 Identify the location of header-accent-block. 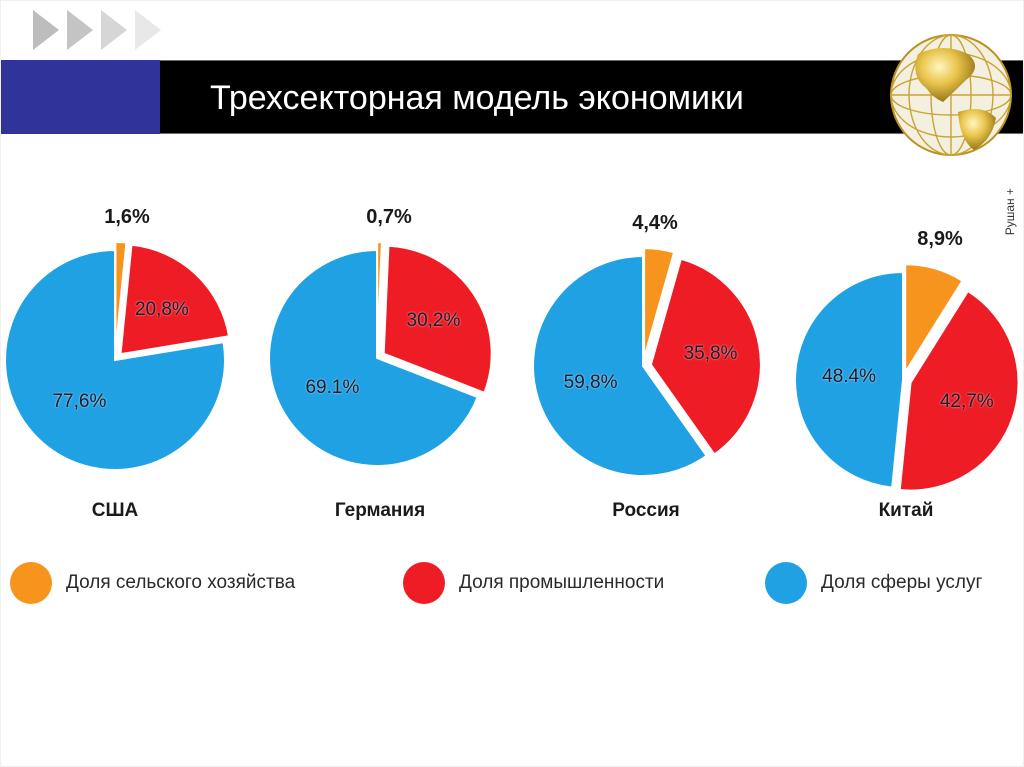
(80, 97).